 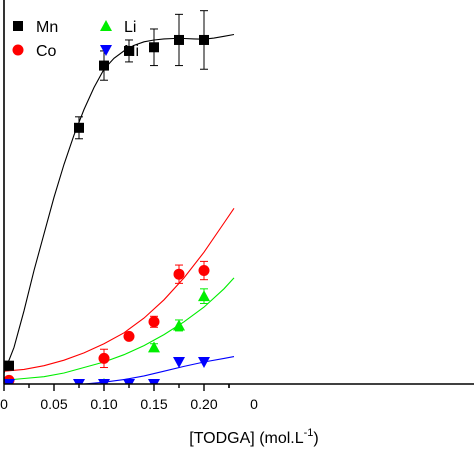 I want to click on legend-item-co: Co, so click(x=34, y=51).